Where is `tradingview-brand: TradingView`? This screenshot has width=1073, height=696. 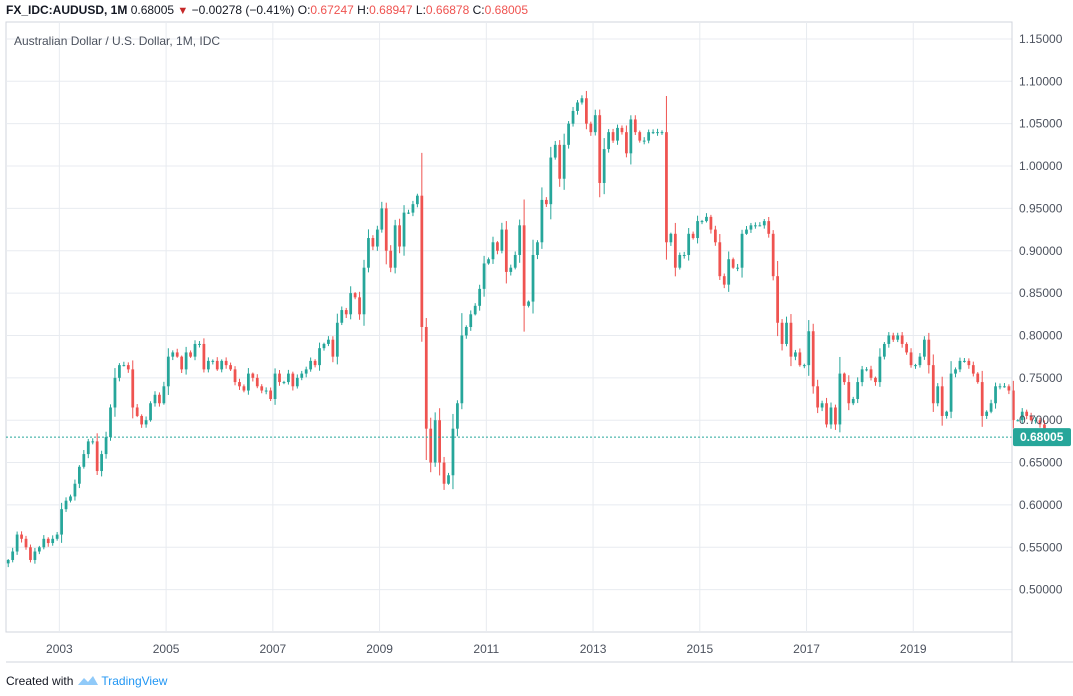
tradingview-brand: TradingView is located at coordinates (134, 681).